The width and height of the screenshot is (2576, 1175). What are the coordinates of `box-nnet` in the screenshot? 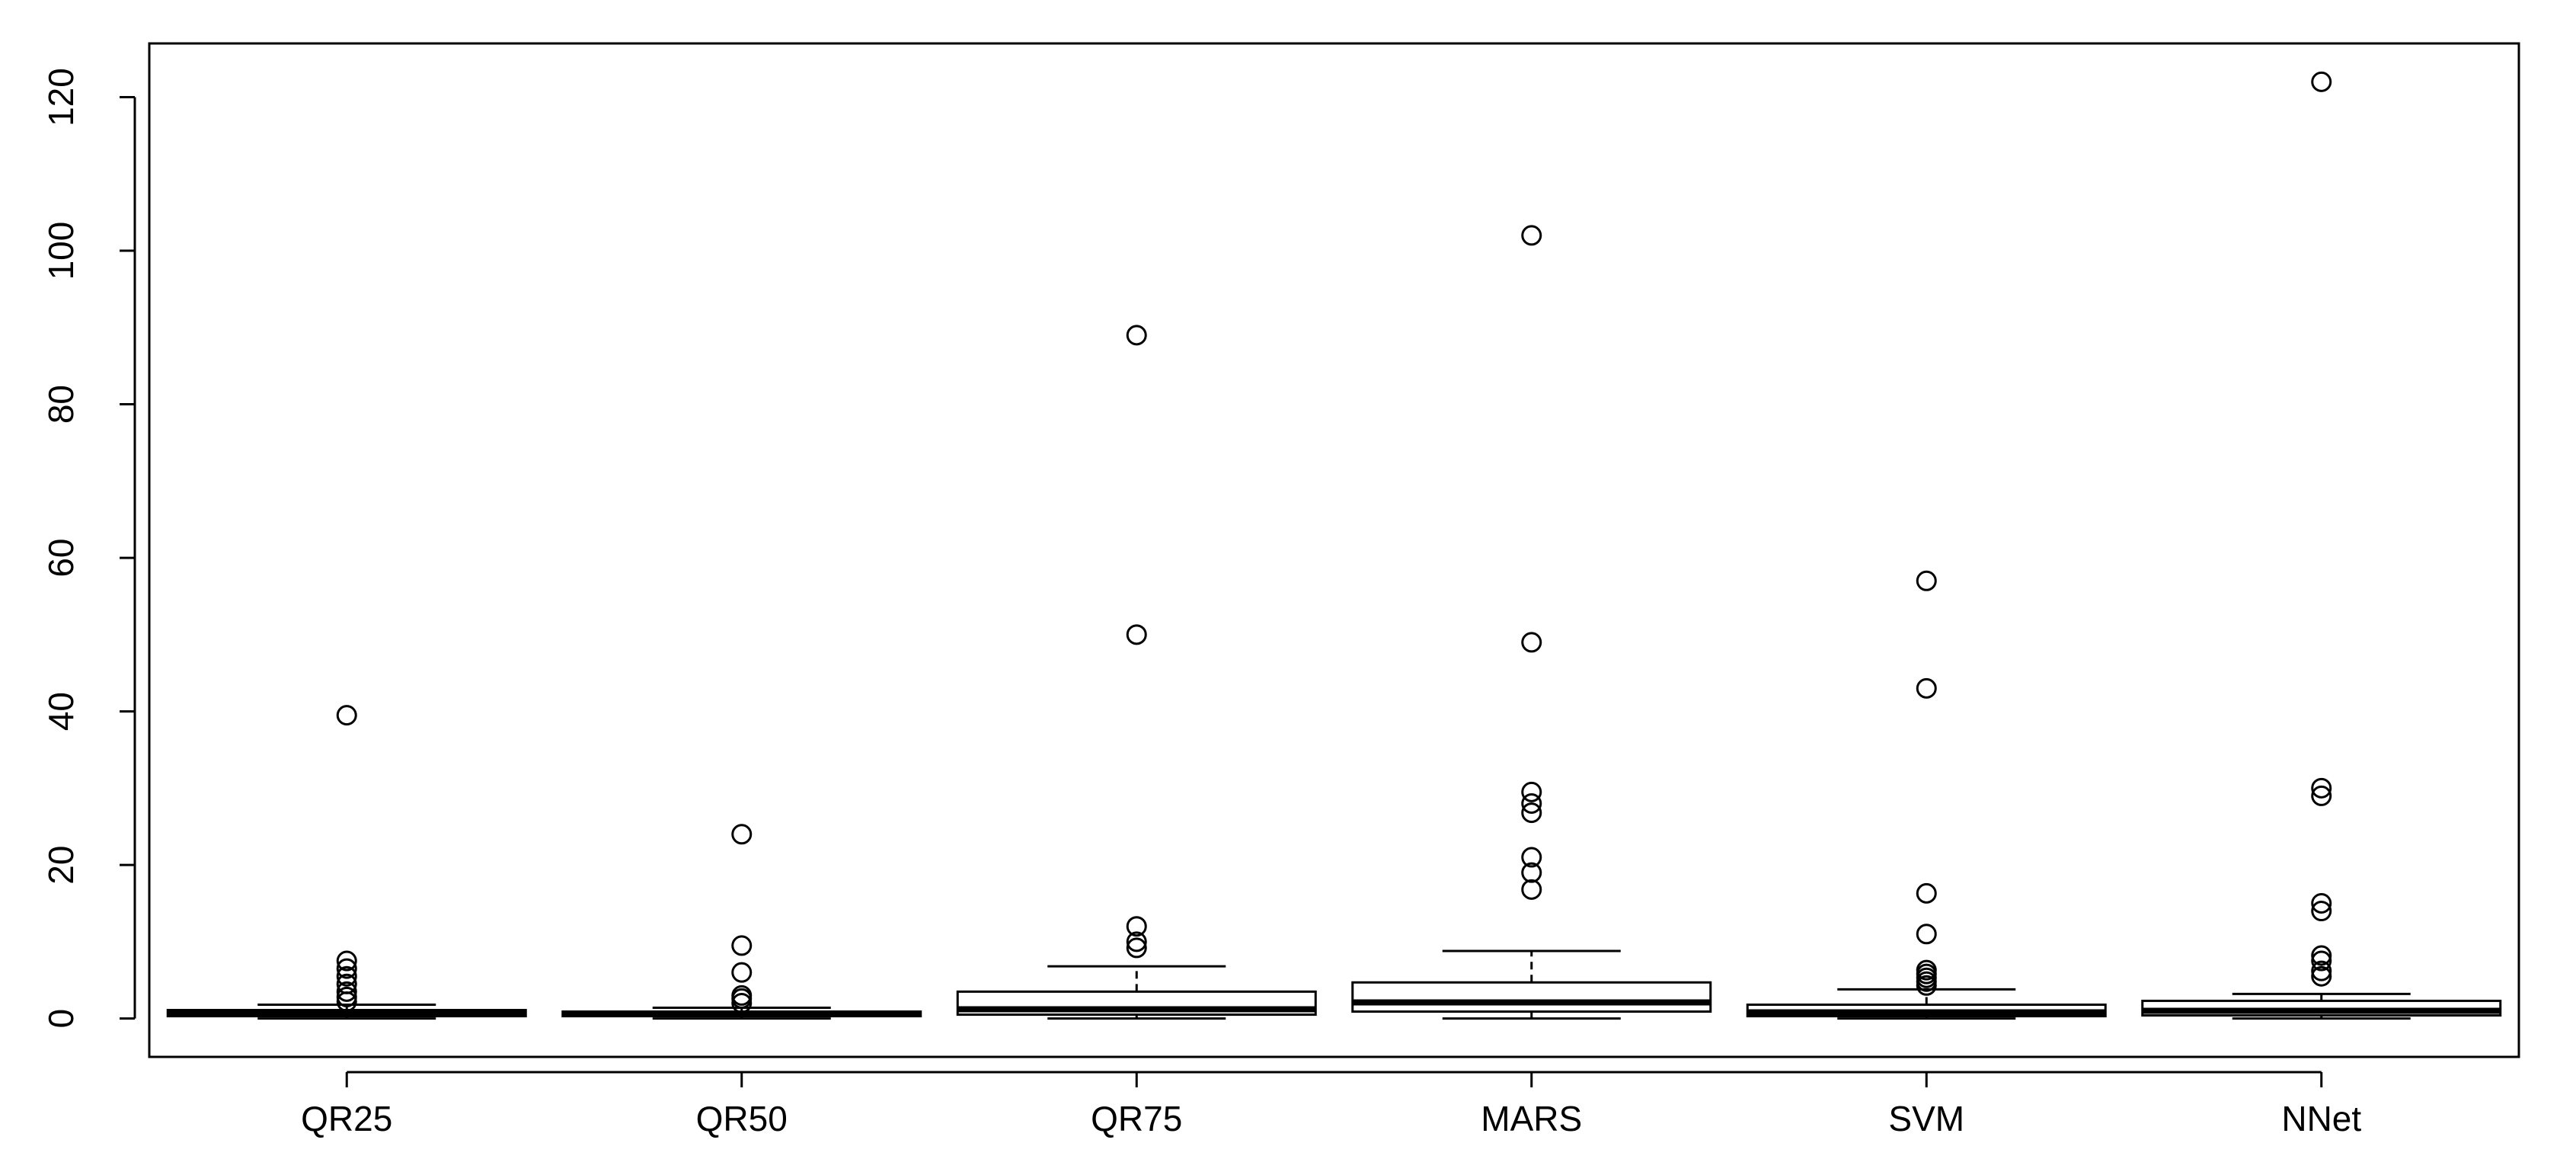 It's located at (2321, 545).